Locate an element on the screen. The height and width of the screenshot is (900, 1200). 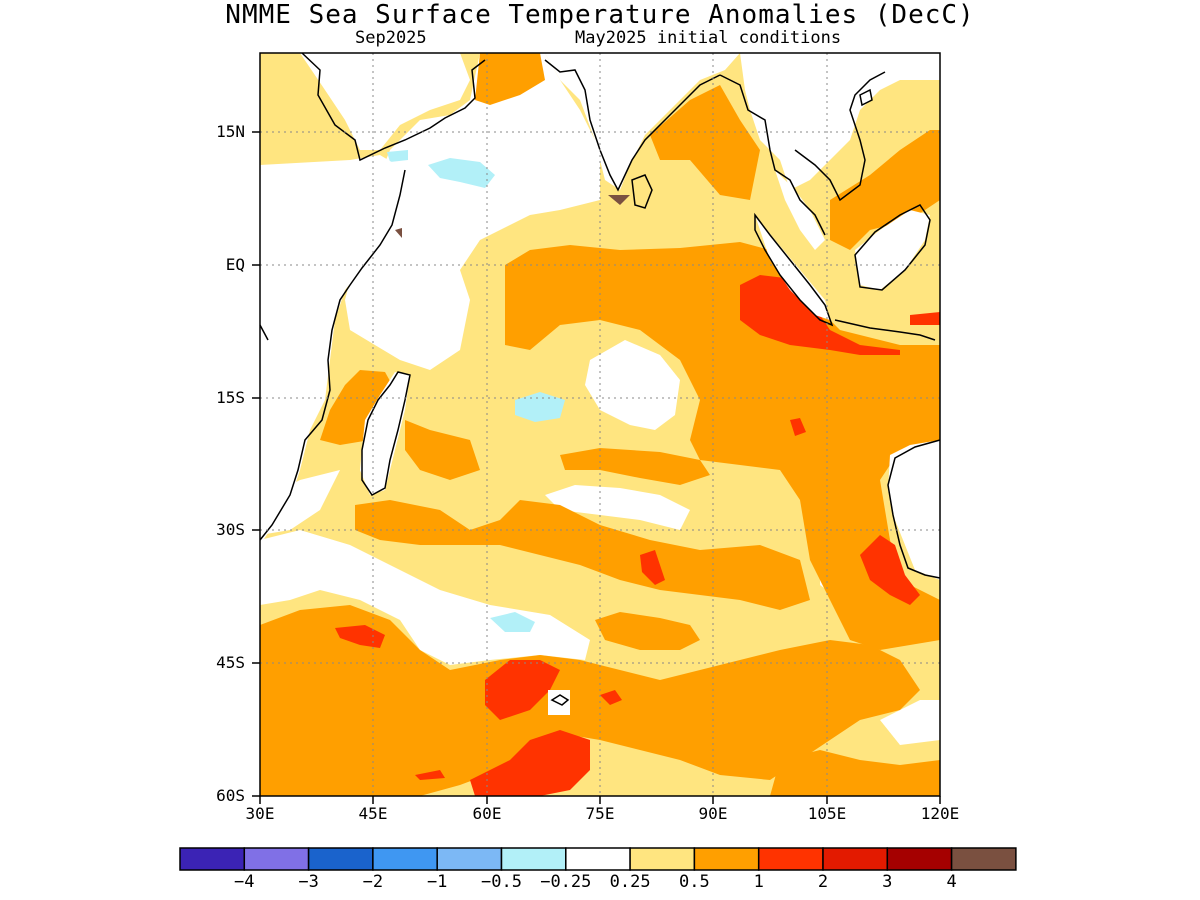
coastline-sri-lanka is located at coordinates (642, 191).